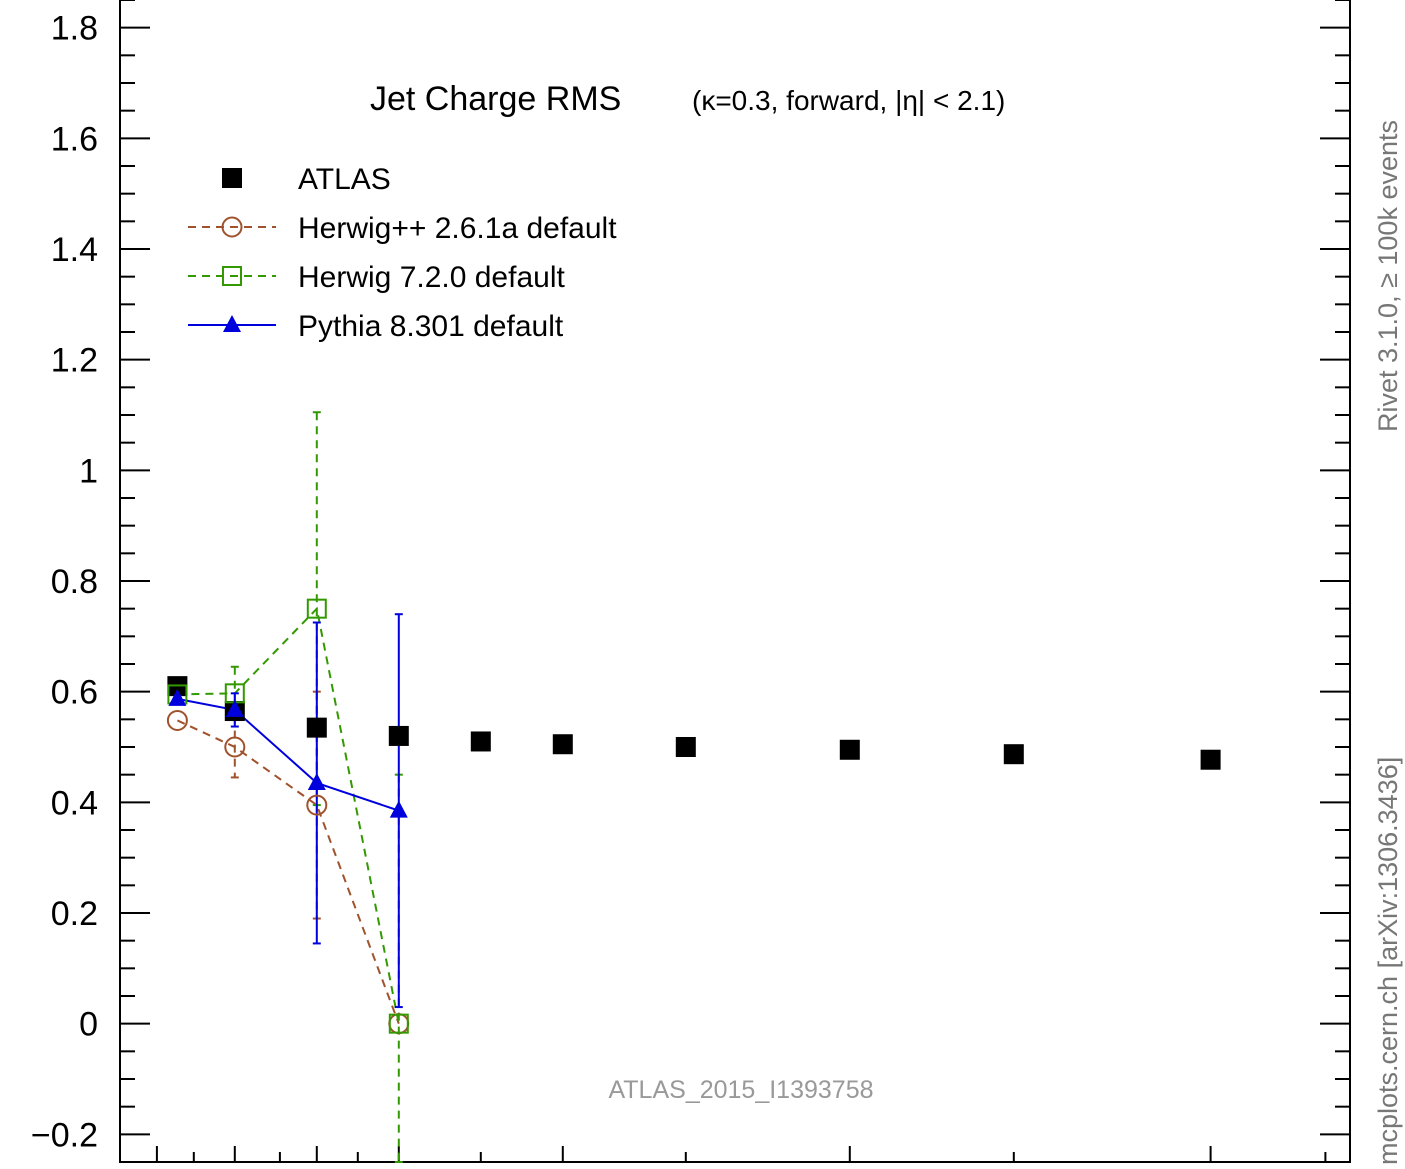 Image resolution: width=1405 pixels, height=1169 pixels. Describe the element at coordinates (88, 471) in the screenshot. I see `y-tick-label: 1` at that location.